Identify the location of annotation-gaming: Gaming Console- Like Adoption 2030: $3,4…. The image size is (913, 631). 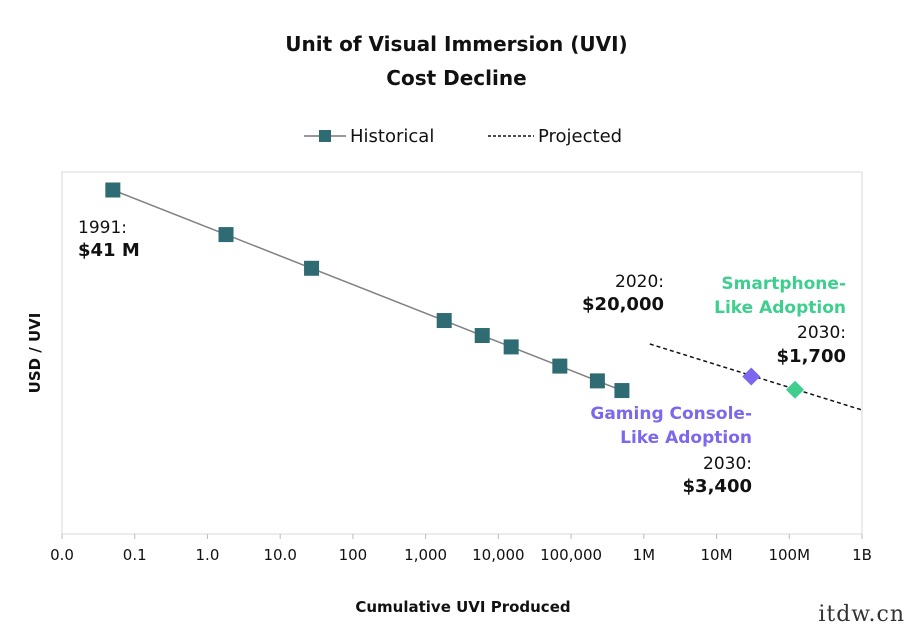
(671, 450).